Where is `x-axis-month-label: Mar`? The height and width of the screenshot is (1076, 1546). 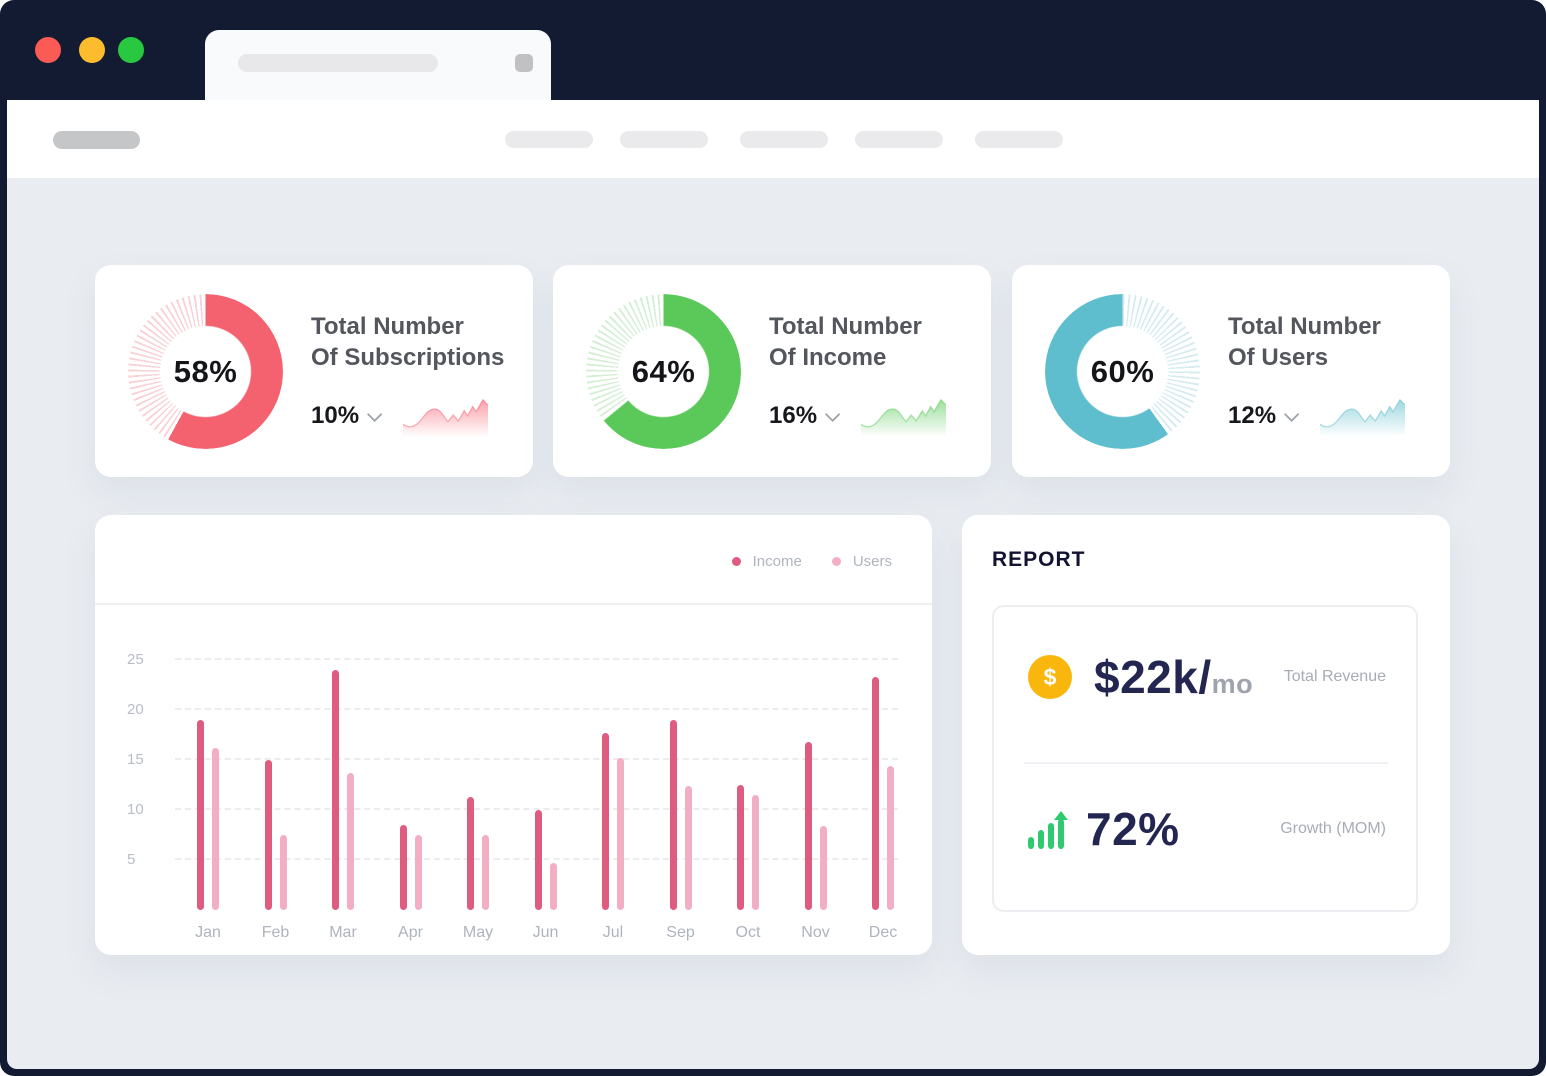 x-axis-month-label: Mar is located at coordinates (343, 932).